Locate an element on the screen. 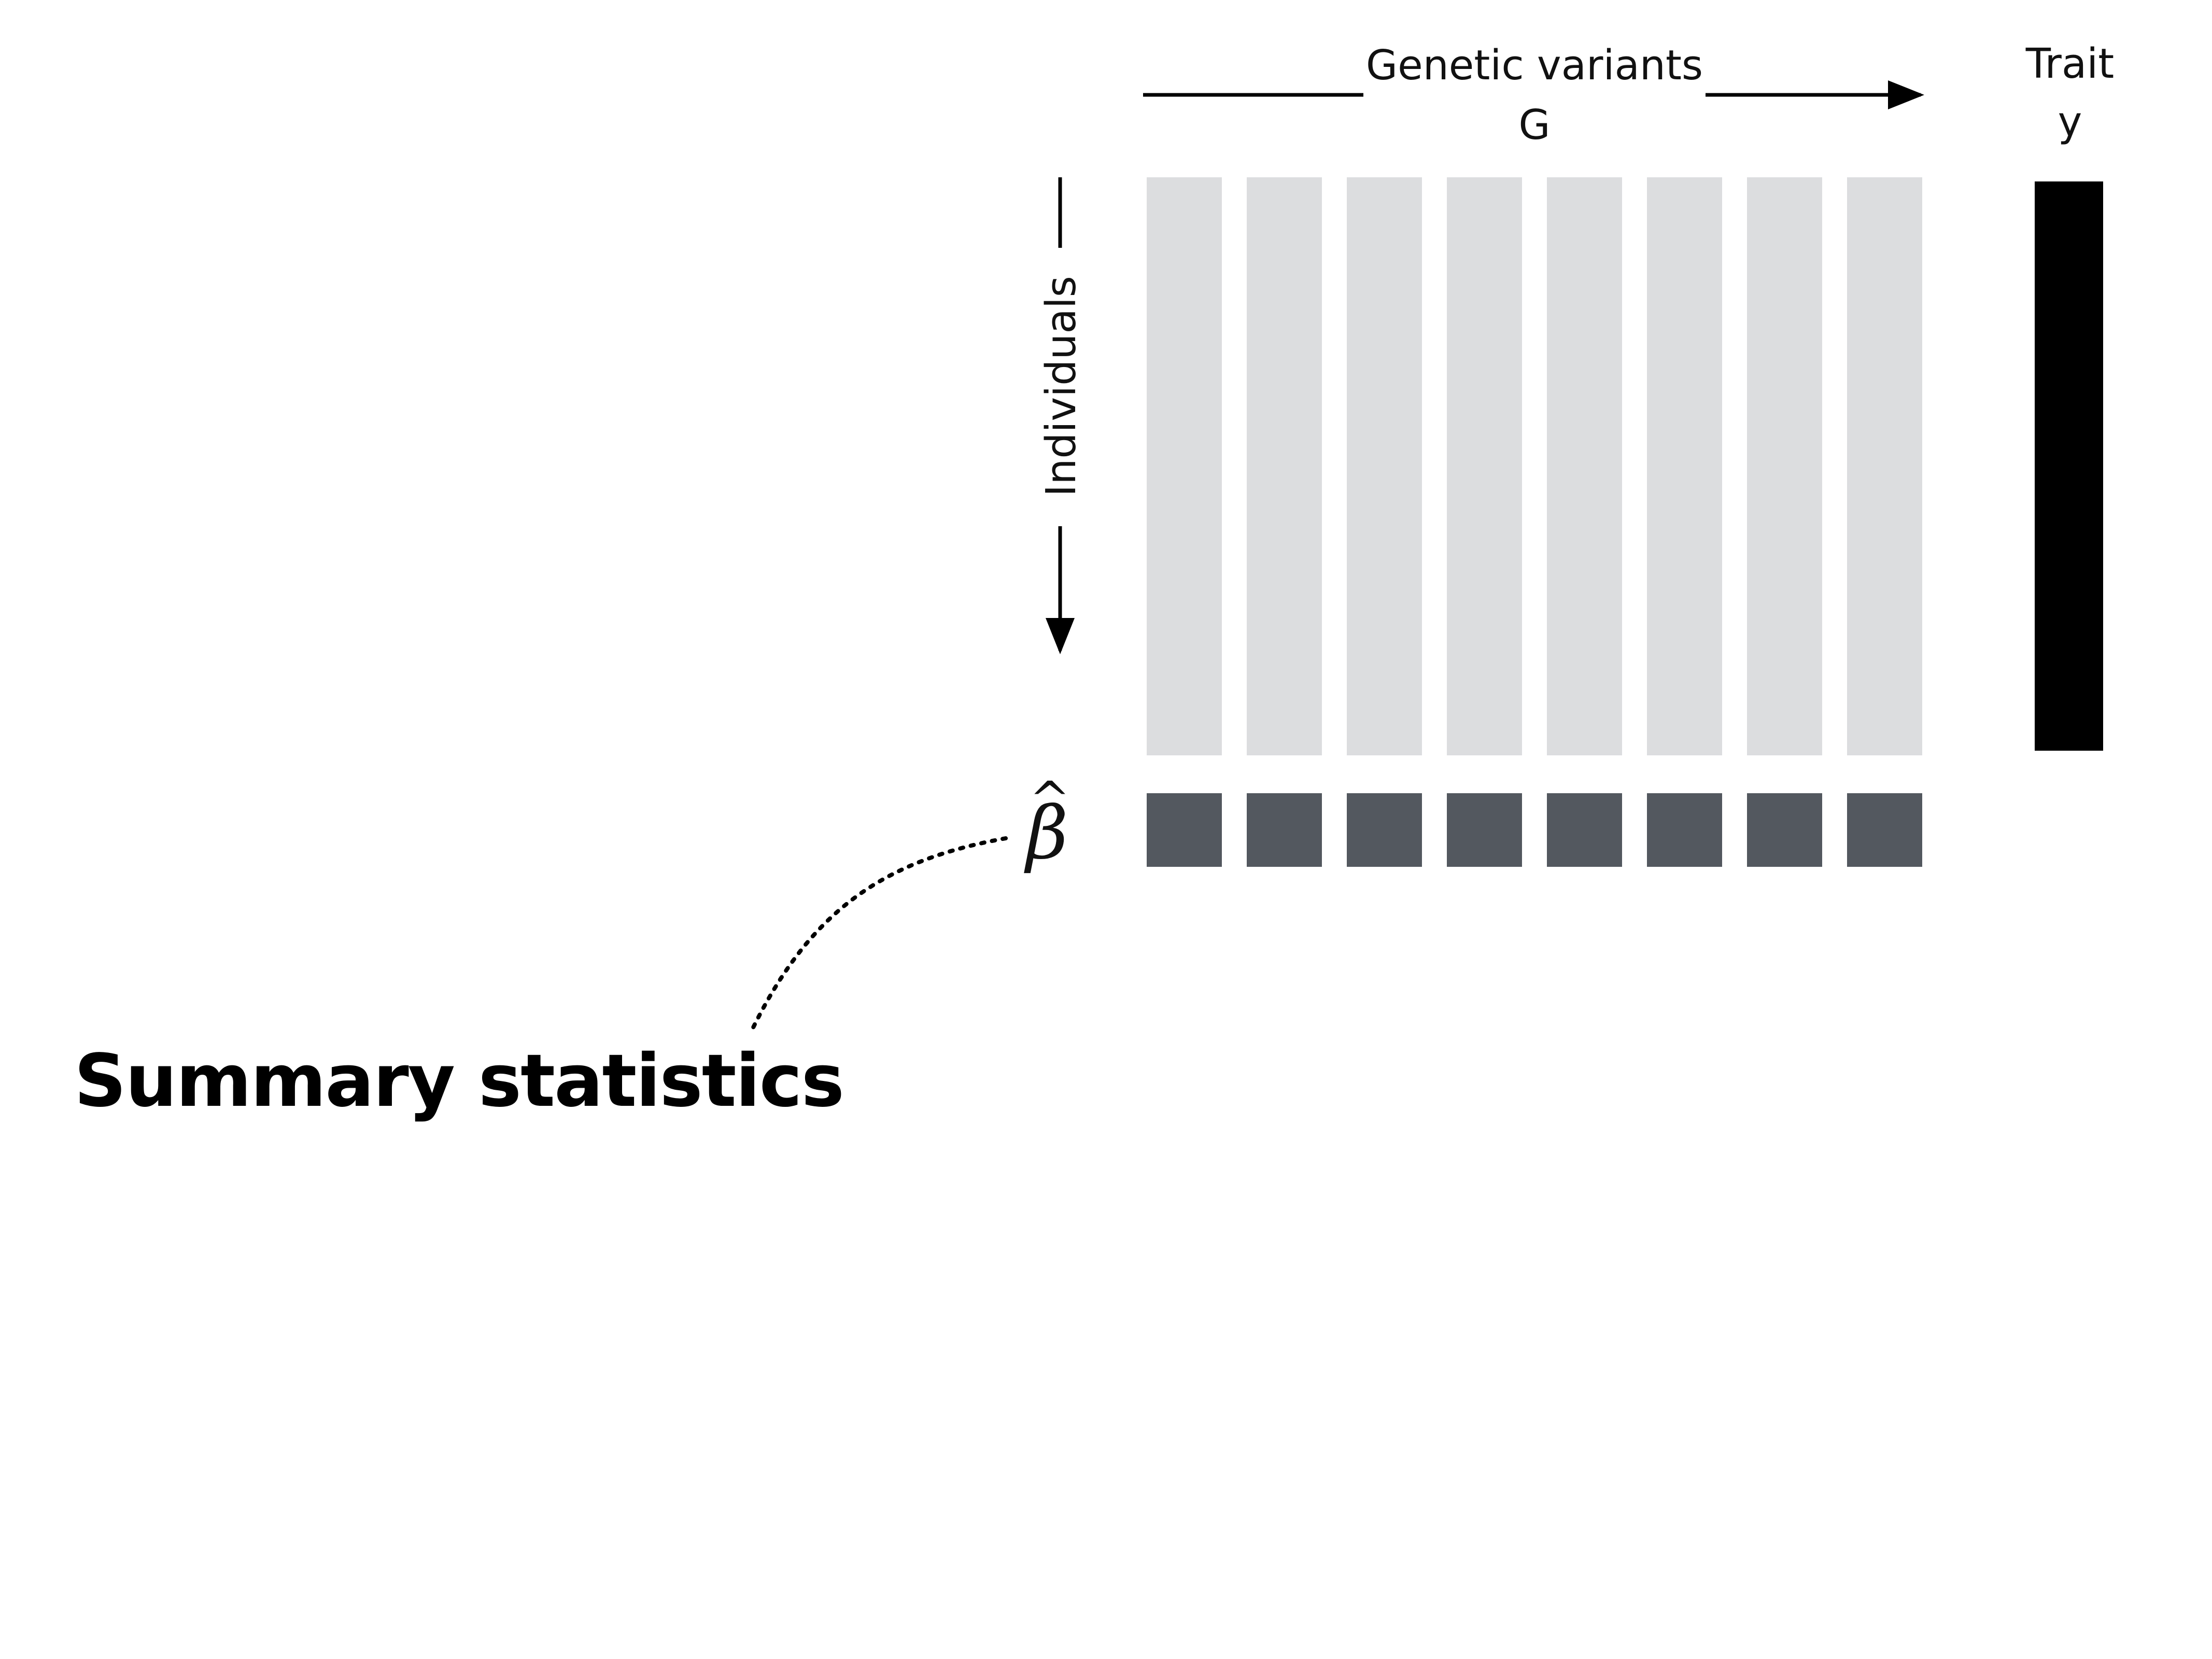 The image size is (2212, 1659). trait-label: Trait is located at coordinates (2069, 64).